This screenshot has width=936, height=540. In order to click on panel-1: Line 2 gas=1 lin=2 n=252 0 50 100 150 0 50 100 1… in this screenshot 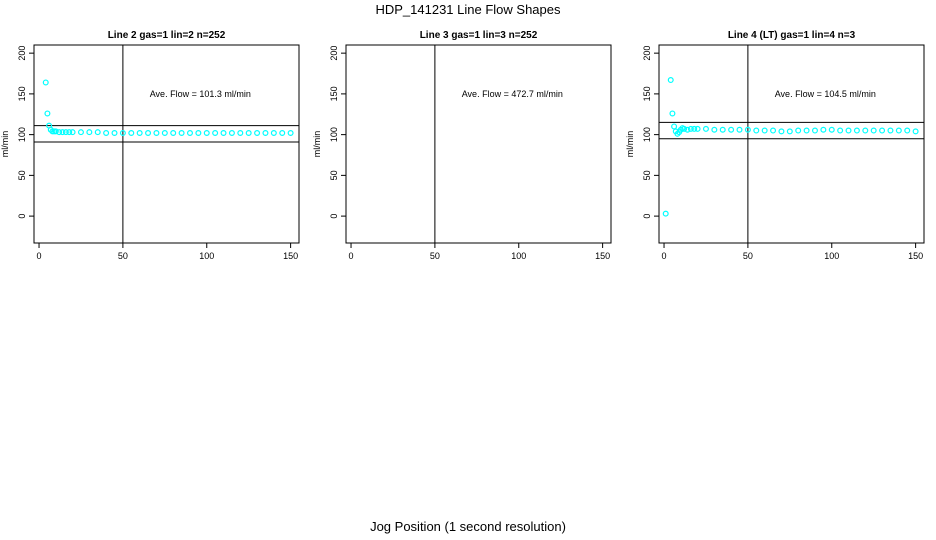, I will do `click(150, 145)`.